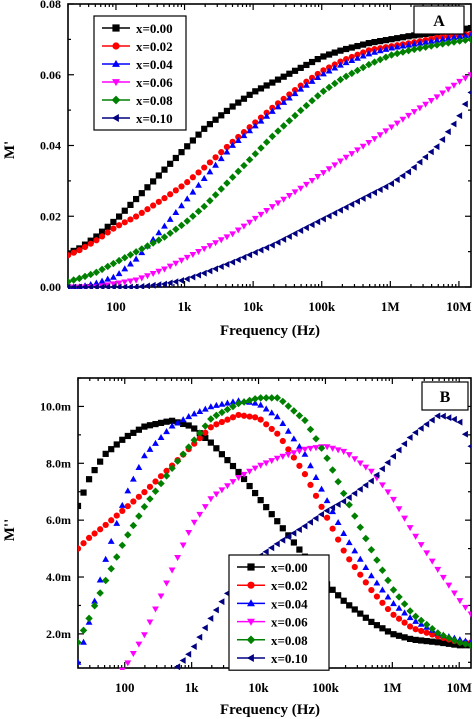 This screenshot has width=474, height=719. I want to click on x-tick-label: 100k, so click(322, 306).